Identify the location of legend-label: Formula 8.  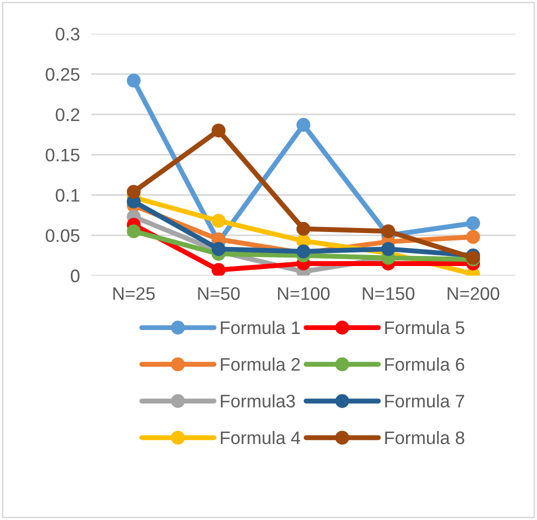
(424, 437).